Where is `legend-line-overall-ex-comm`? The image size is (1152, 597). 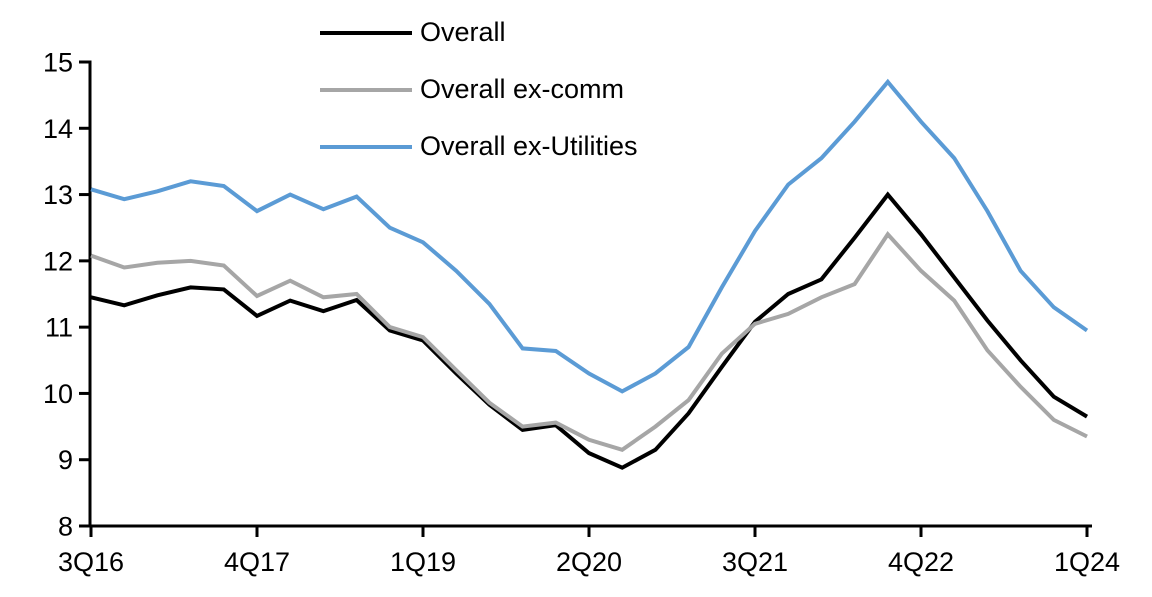
legend-line-overall-ex-comm is located at coordinates (366, 89).